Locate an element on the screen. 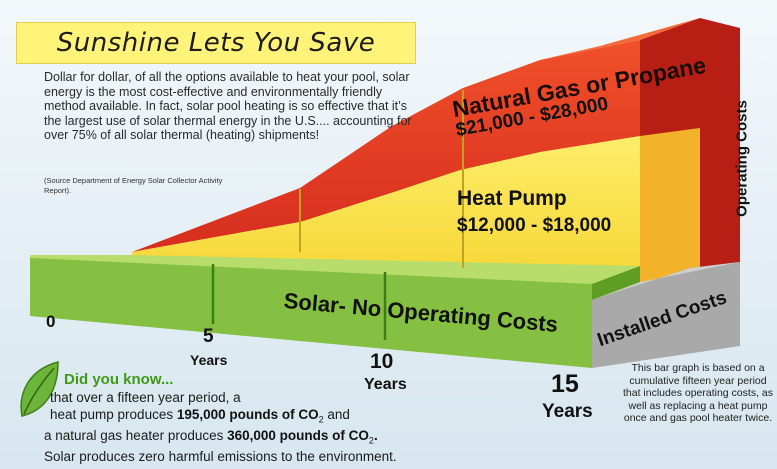  dyk-line-3-sub: 2 is located at coordinates (371, 440).